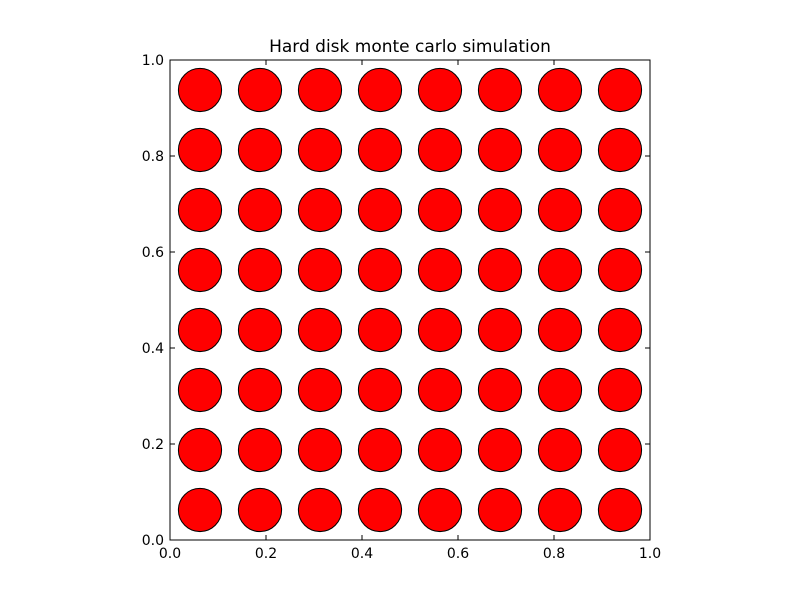 The image size is (800, 600). What do you see at coordinates (410, 47) in the screenshot?
I see `chart-title: Hard disk monte carlo simulation` at bounding box center [410, 47].